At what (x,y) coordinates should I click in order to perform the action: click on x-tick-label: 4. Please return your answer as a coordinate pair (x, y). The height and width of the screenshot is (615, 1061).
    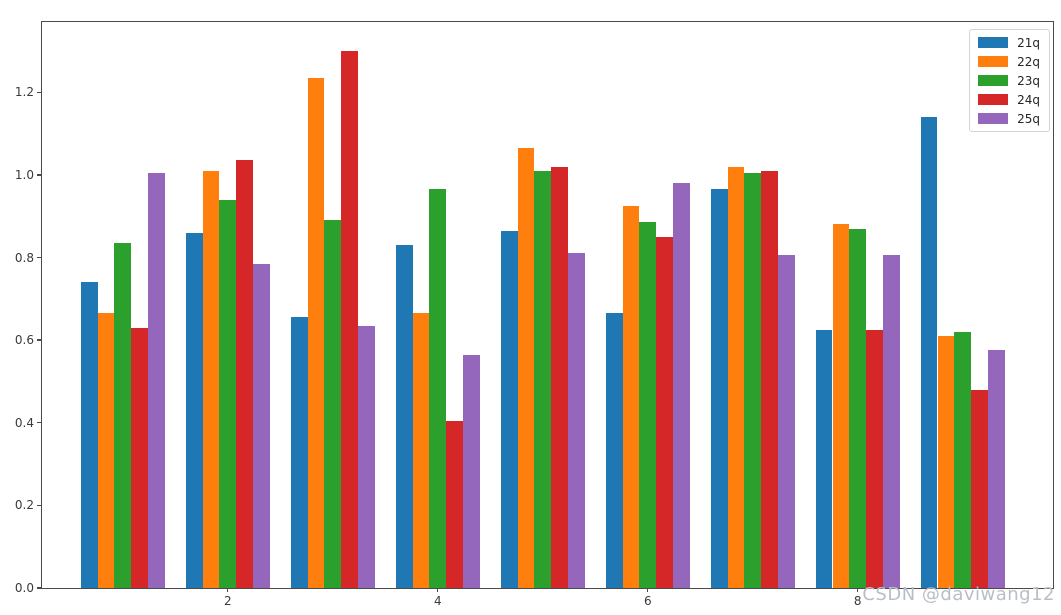
    Looking at the image, I should click on (437, 601).